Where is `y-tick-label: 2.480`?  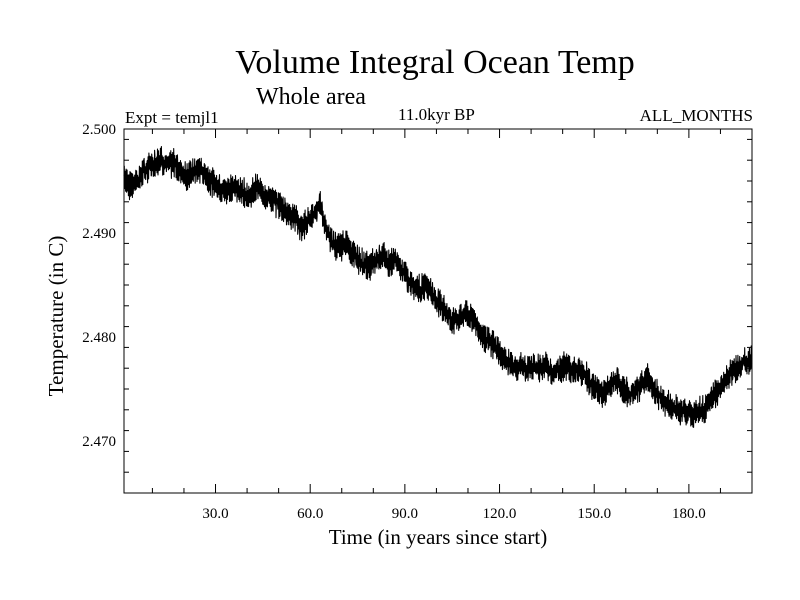 y-tick-label: 2.480 is located at coordinates (99, 338).